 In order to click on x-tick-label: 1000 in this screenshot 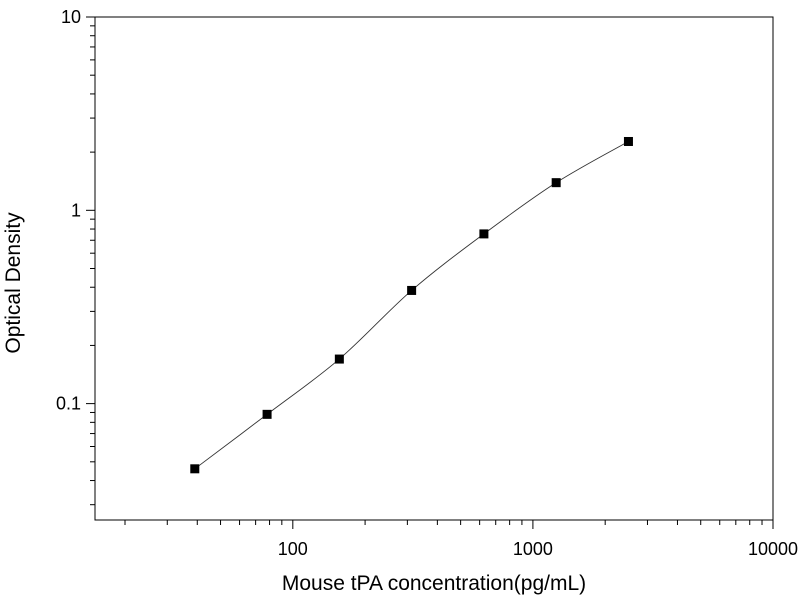, I will do `click(533, 549)`.